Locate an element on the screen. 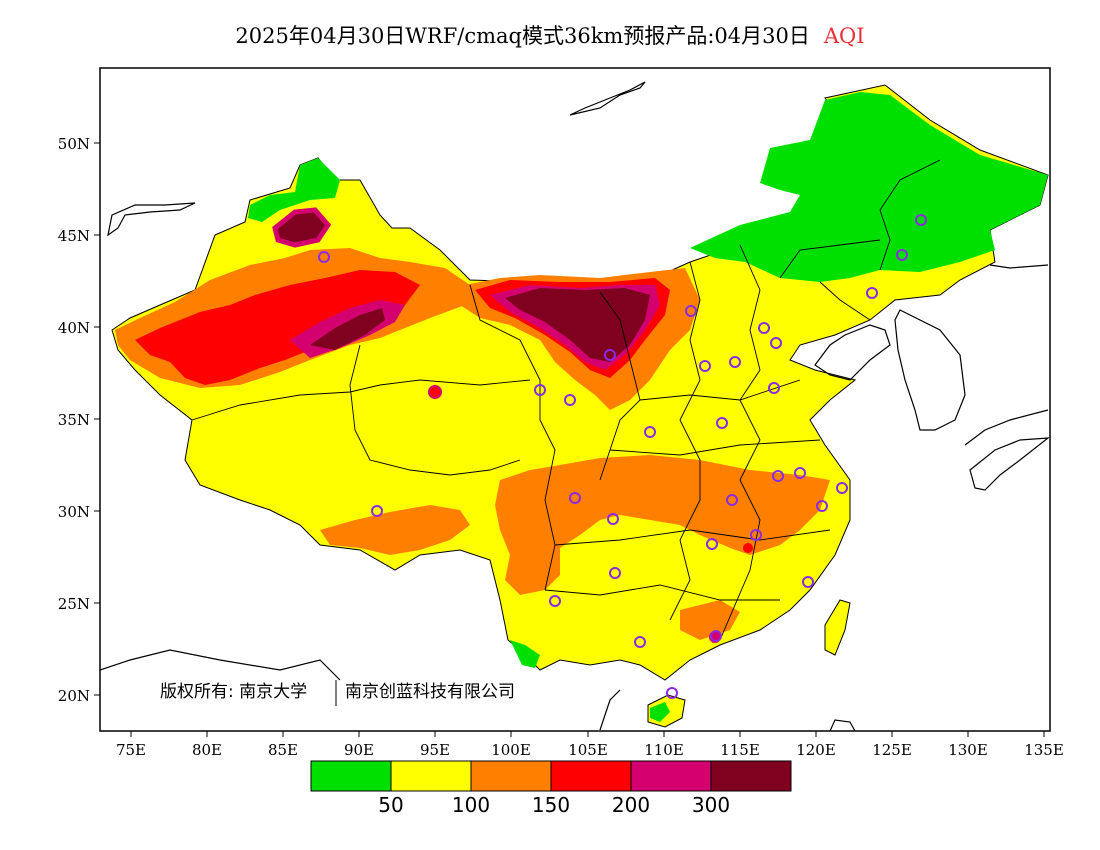  lat-tick-label: 20N is located at coordinates (74, 696).